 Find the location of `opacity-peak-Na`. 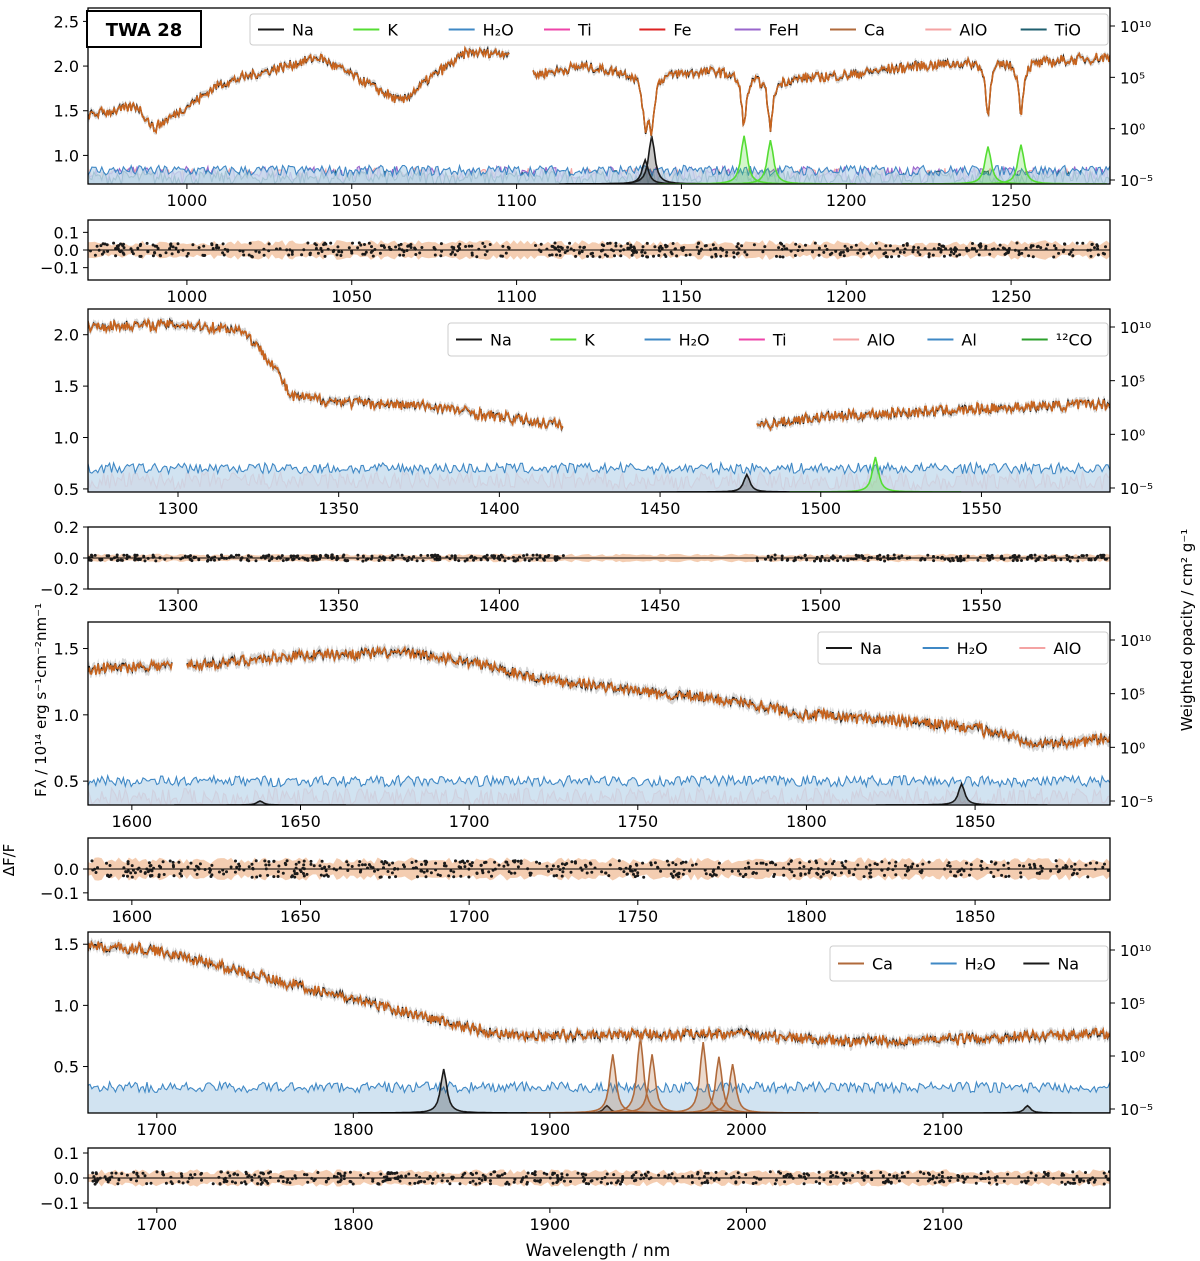

opacity-peak-Na is located at coordinates (607, 1108).